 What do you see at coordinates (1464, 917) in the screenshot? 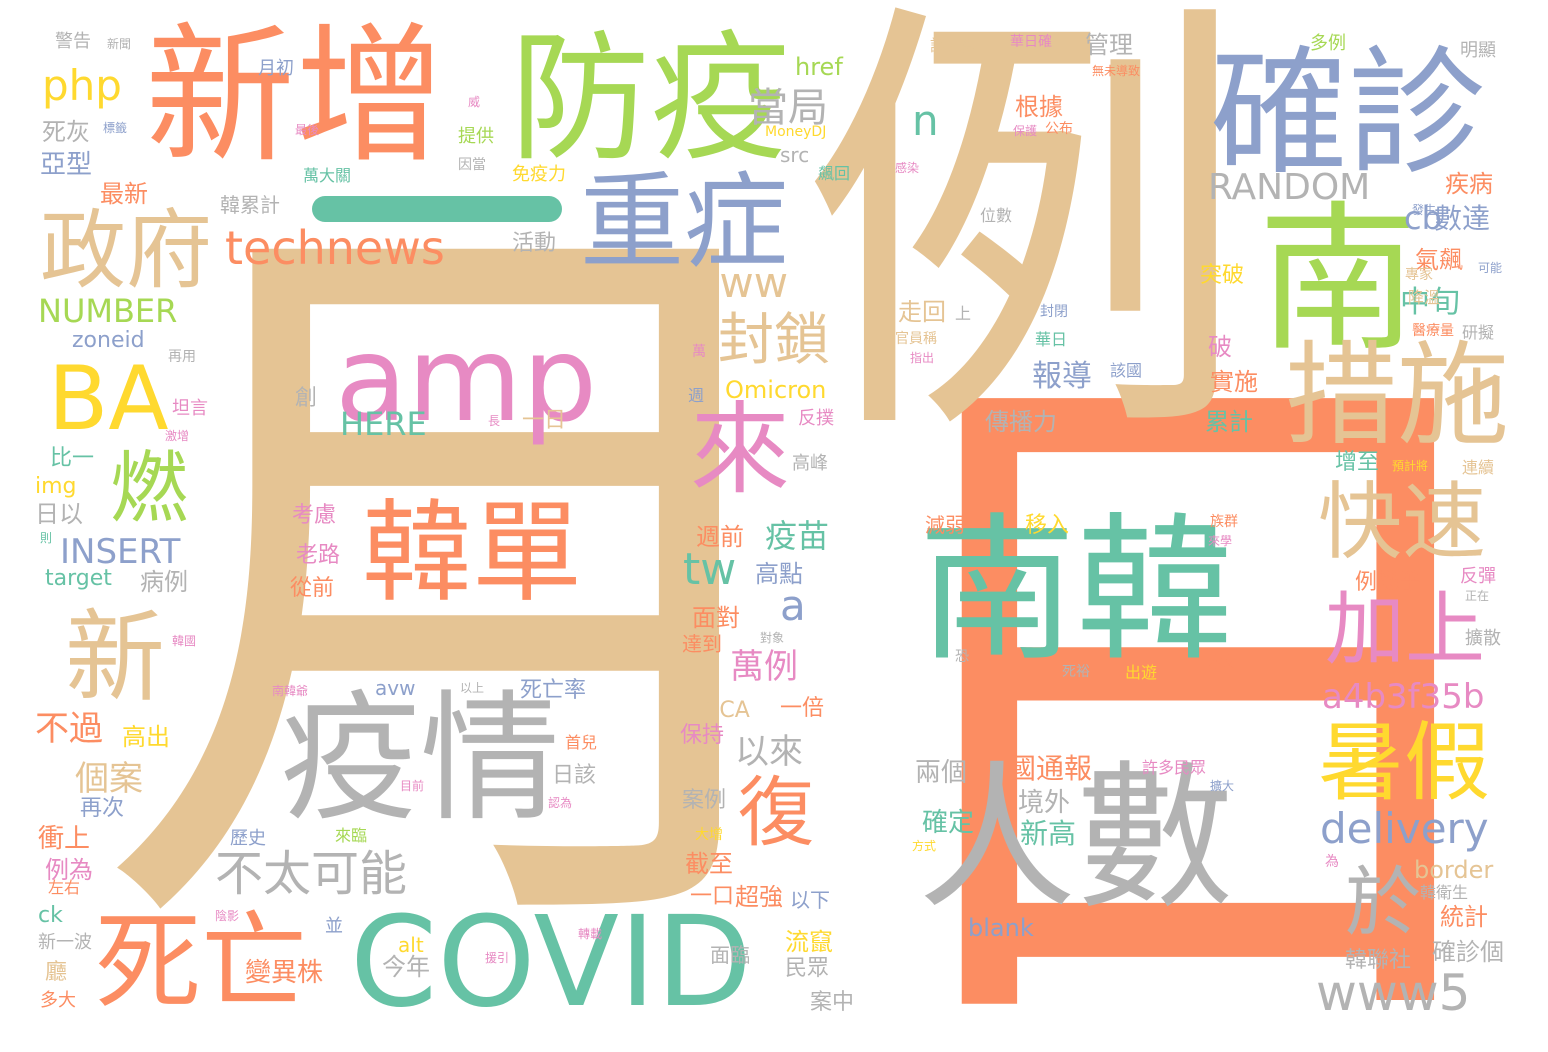
I see `word-tongji: 統計` at bounding box center [1464, 917].